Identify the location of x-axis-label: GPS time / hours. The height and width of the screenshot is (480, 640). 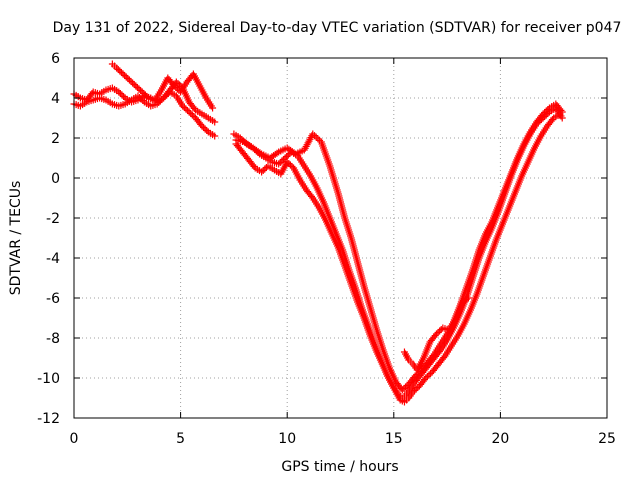
(339, 467).